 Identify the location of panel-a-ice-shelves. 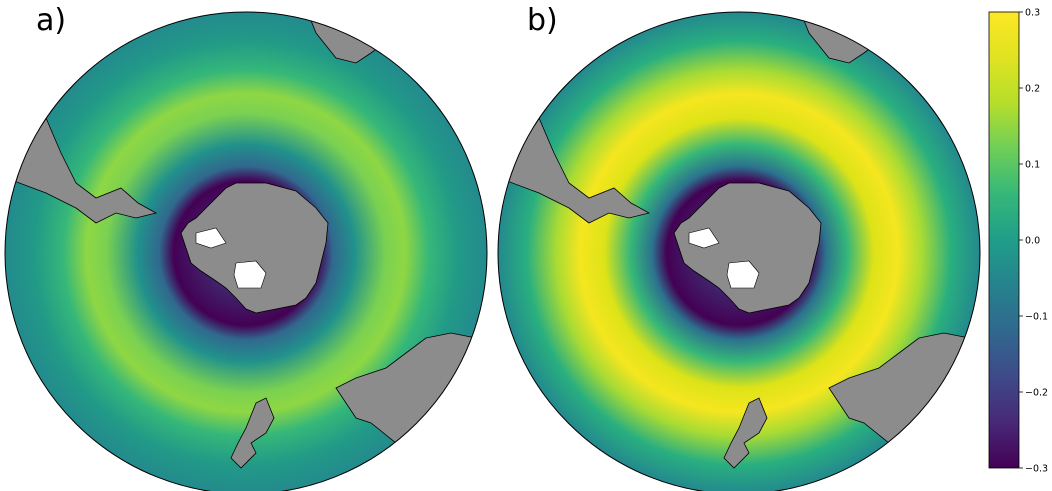
(231, 258).